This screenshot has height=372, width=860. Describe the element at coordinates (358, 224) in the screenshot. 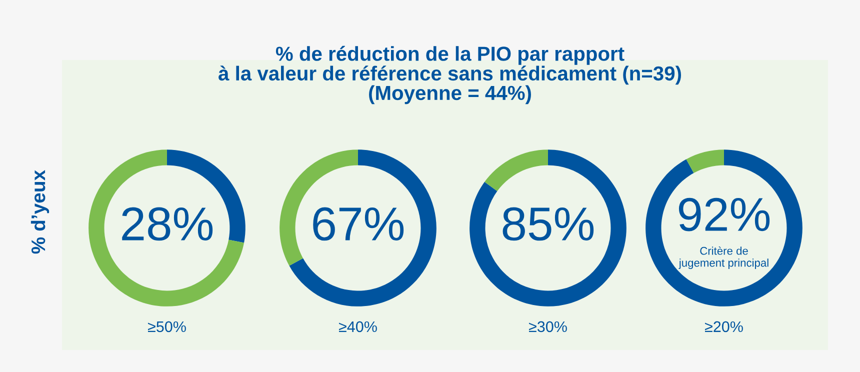

I see `data-label: 67%` at that location.